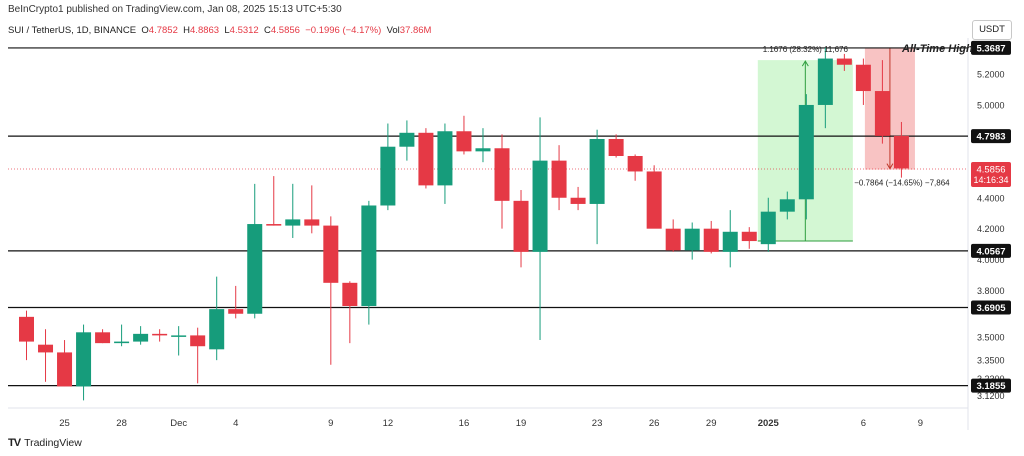 The width and height of the screenshot is (1024, 456). Describe the element at coordinates (597, 423) in the screenshot. I see `time-tick-label: 23` at that location.